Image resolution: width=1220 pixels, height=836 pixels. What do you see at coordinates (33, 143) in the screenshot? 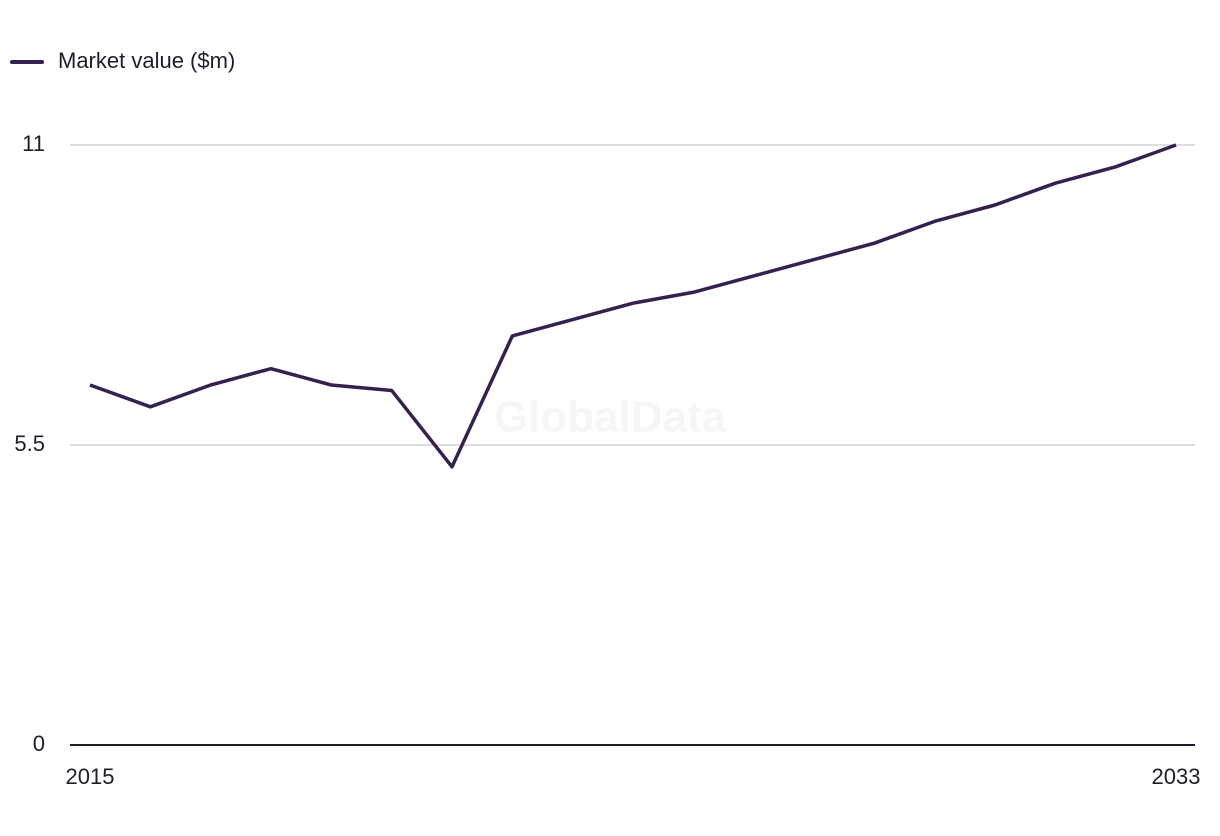
I see `y-tick-label: 11` at bounding box center [33, 143].